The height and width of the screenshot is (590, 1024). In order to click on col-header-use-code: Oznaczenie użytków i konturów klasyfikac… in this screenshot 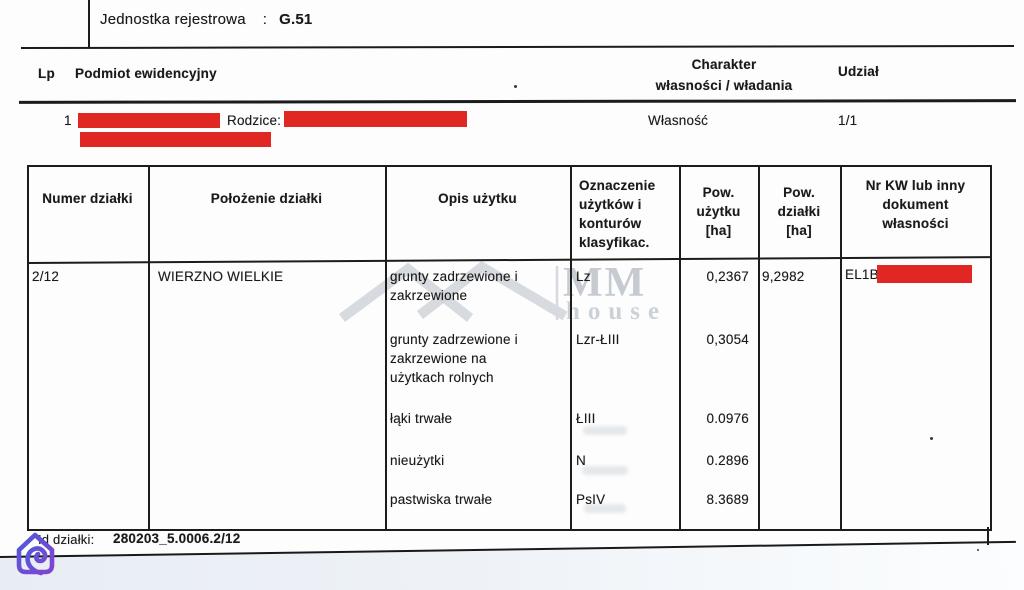, I will do `click(617, 214)`.